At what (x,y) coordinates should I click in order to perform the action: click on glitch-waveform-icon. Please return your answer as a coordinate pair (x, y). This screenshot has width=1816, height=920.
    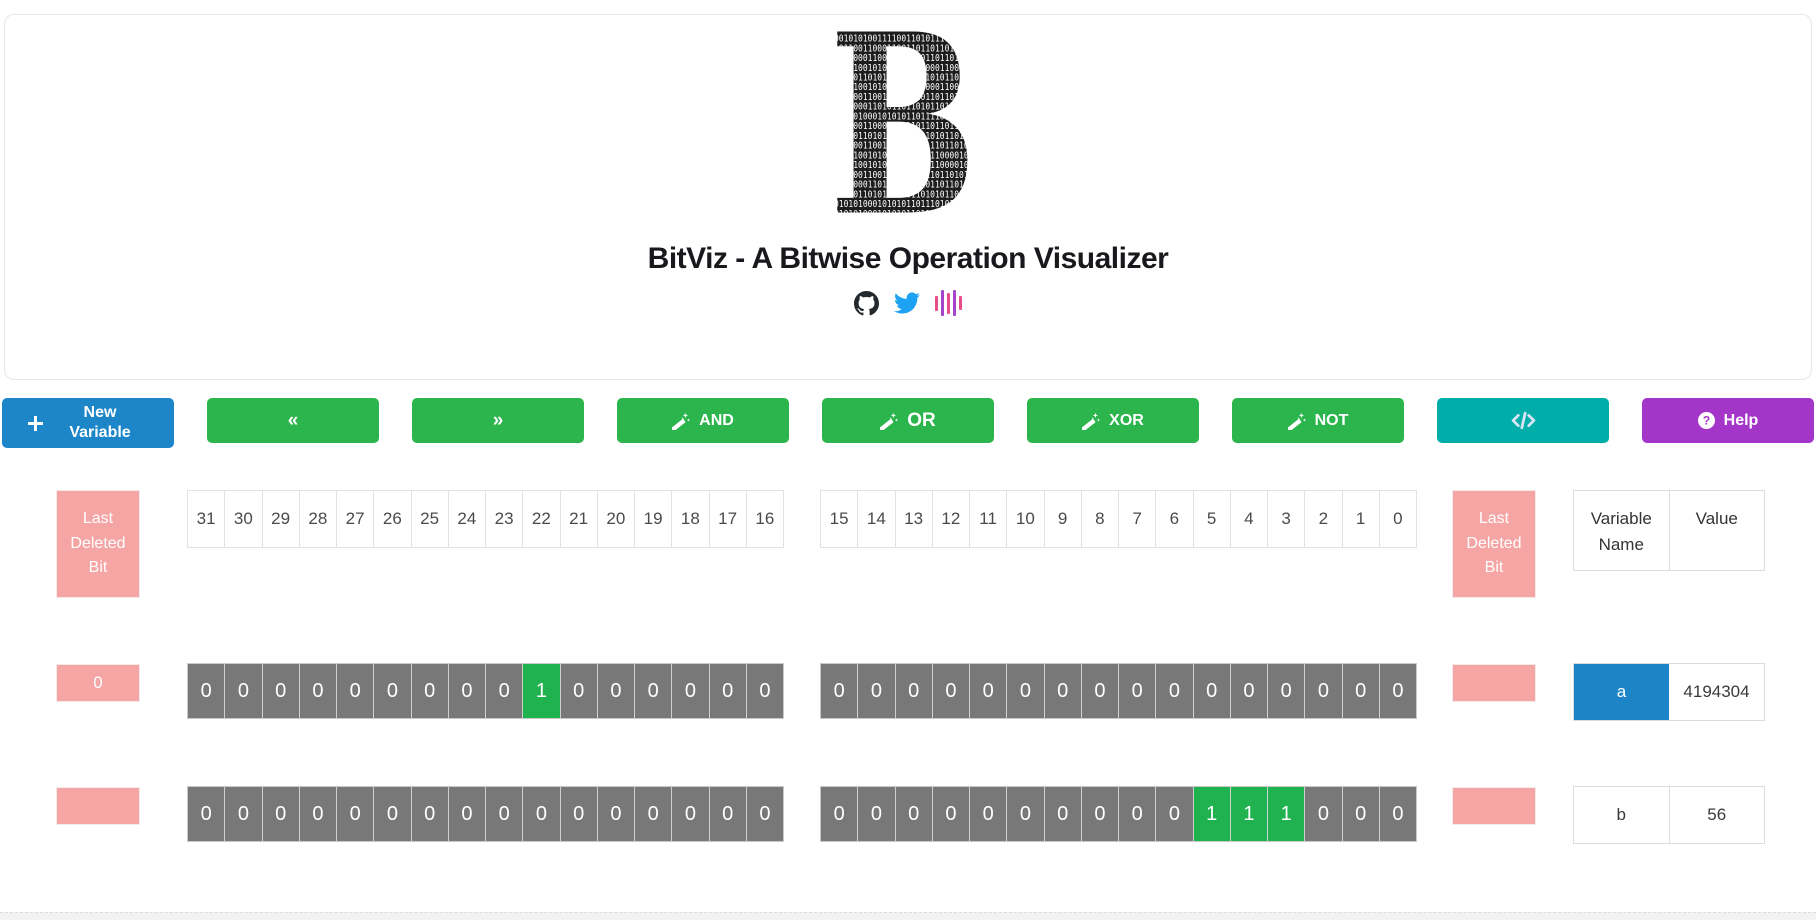
    Looking at the image, I should click on (948, 303).